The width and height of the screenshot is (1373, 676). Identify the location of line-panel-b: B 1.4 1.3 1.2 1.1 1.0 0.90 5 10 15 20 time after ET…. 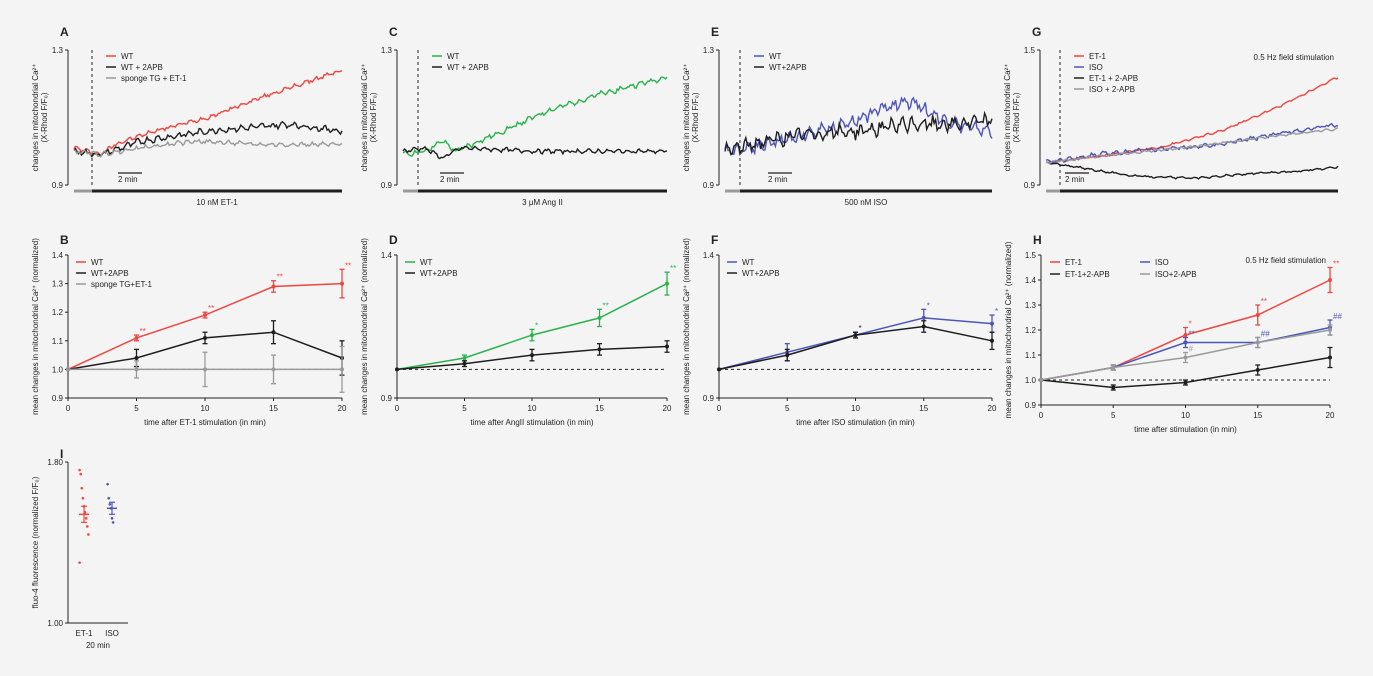
(191, 330).